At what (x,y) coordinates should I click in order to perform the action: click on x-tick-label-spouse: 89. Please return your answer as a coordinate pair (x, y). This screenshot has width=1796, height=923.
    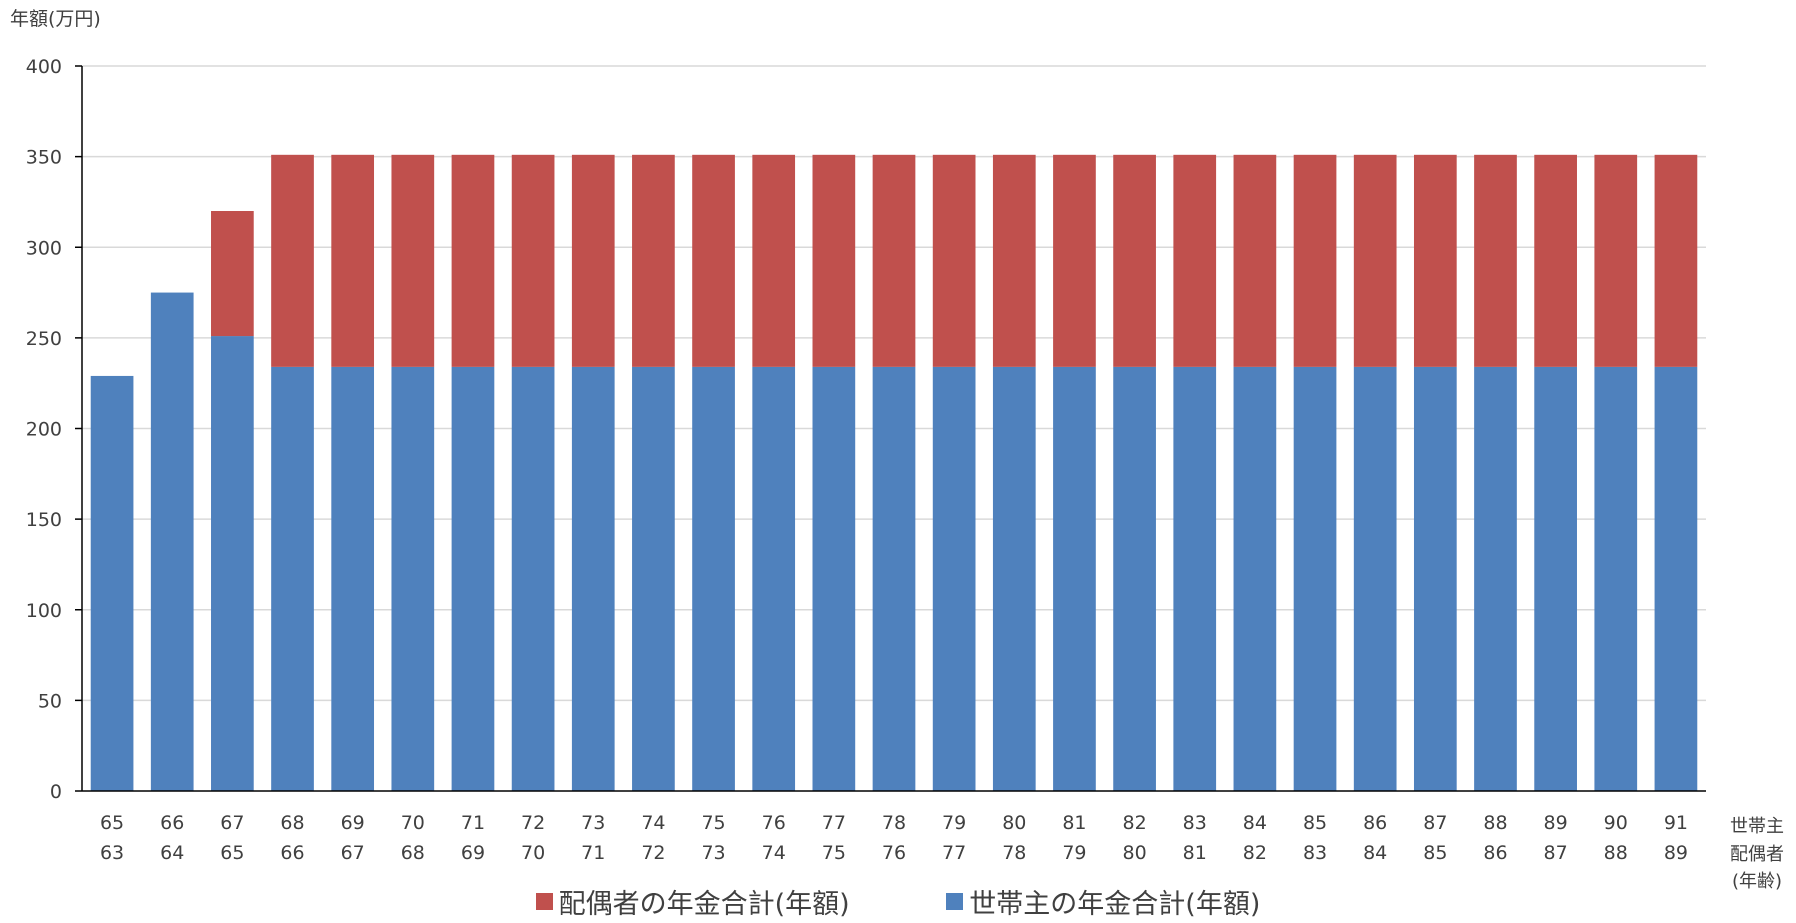
    Looking at the image, I should click on (1676, 853).